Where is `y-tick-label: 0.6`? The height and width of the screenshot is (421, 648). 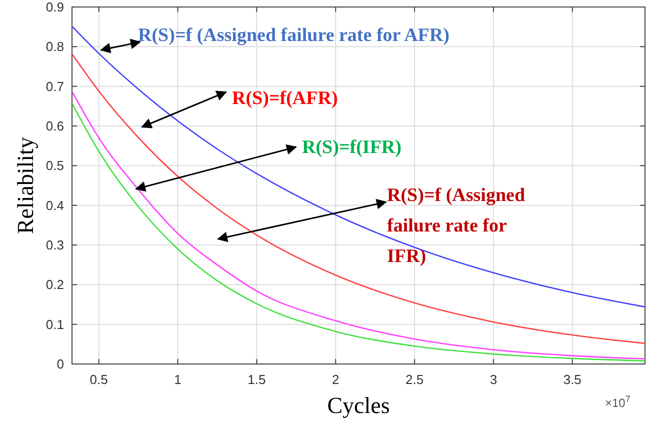
y-tick-label: 0.6 is located at coordinates (55, 126).